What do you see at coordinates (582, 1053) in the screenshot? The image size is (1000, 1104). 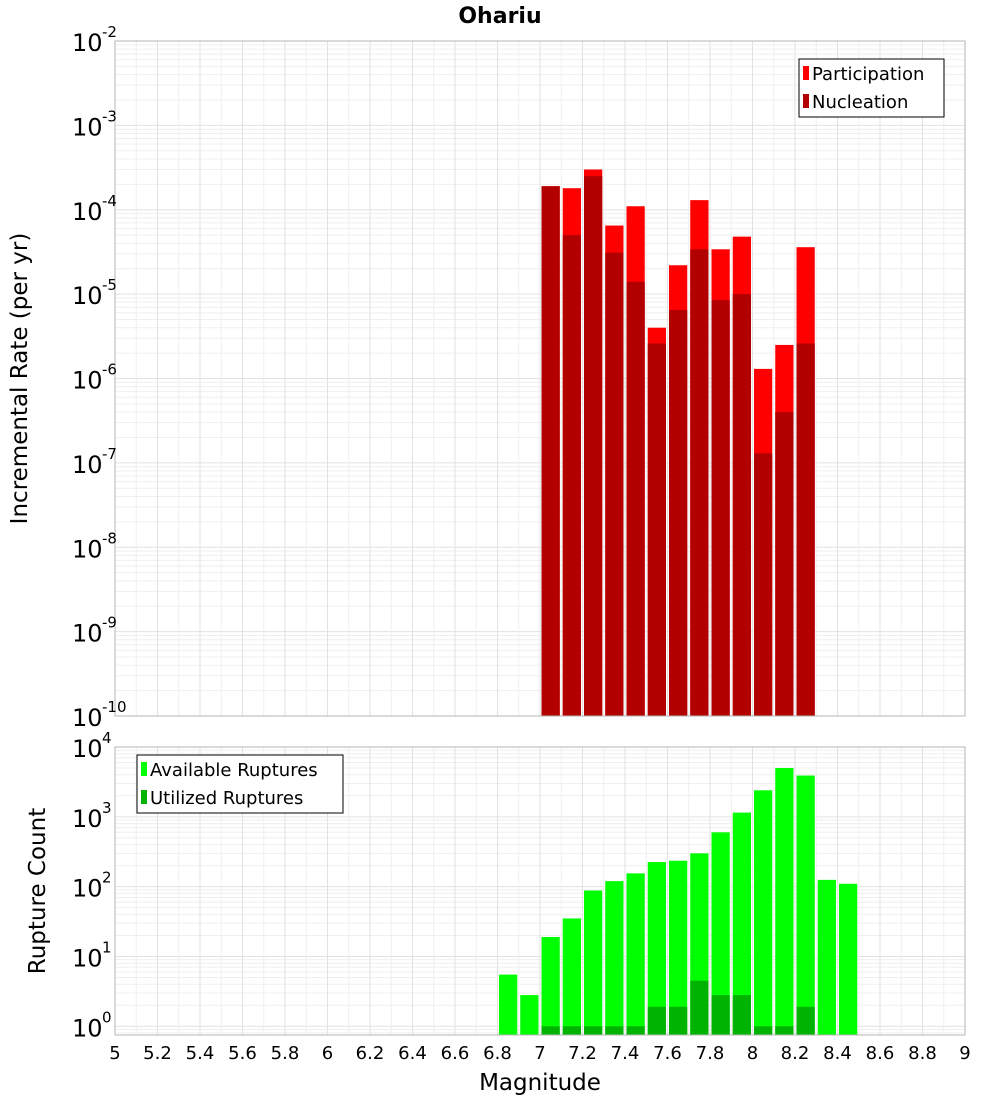 I see `x-tick-label: 7.2` at bounding box center [582, 1053].